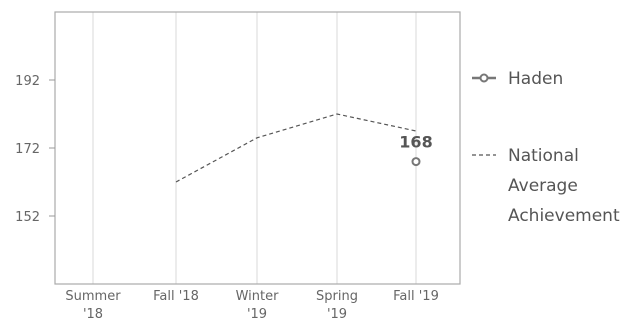 This screenshot has width=638, height=324. I want to click on series-layer: 168, so click(304, 148).